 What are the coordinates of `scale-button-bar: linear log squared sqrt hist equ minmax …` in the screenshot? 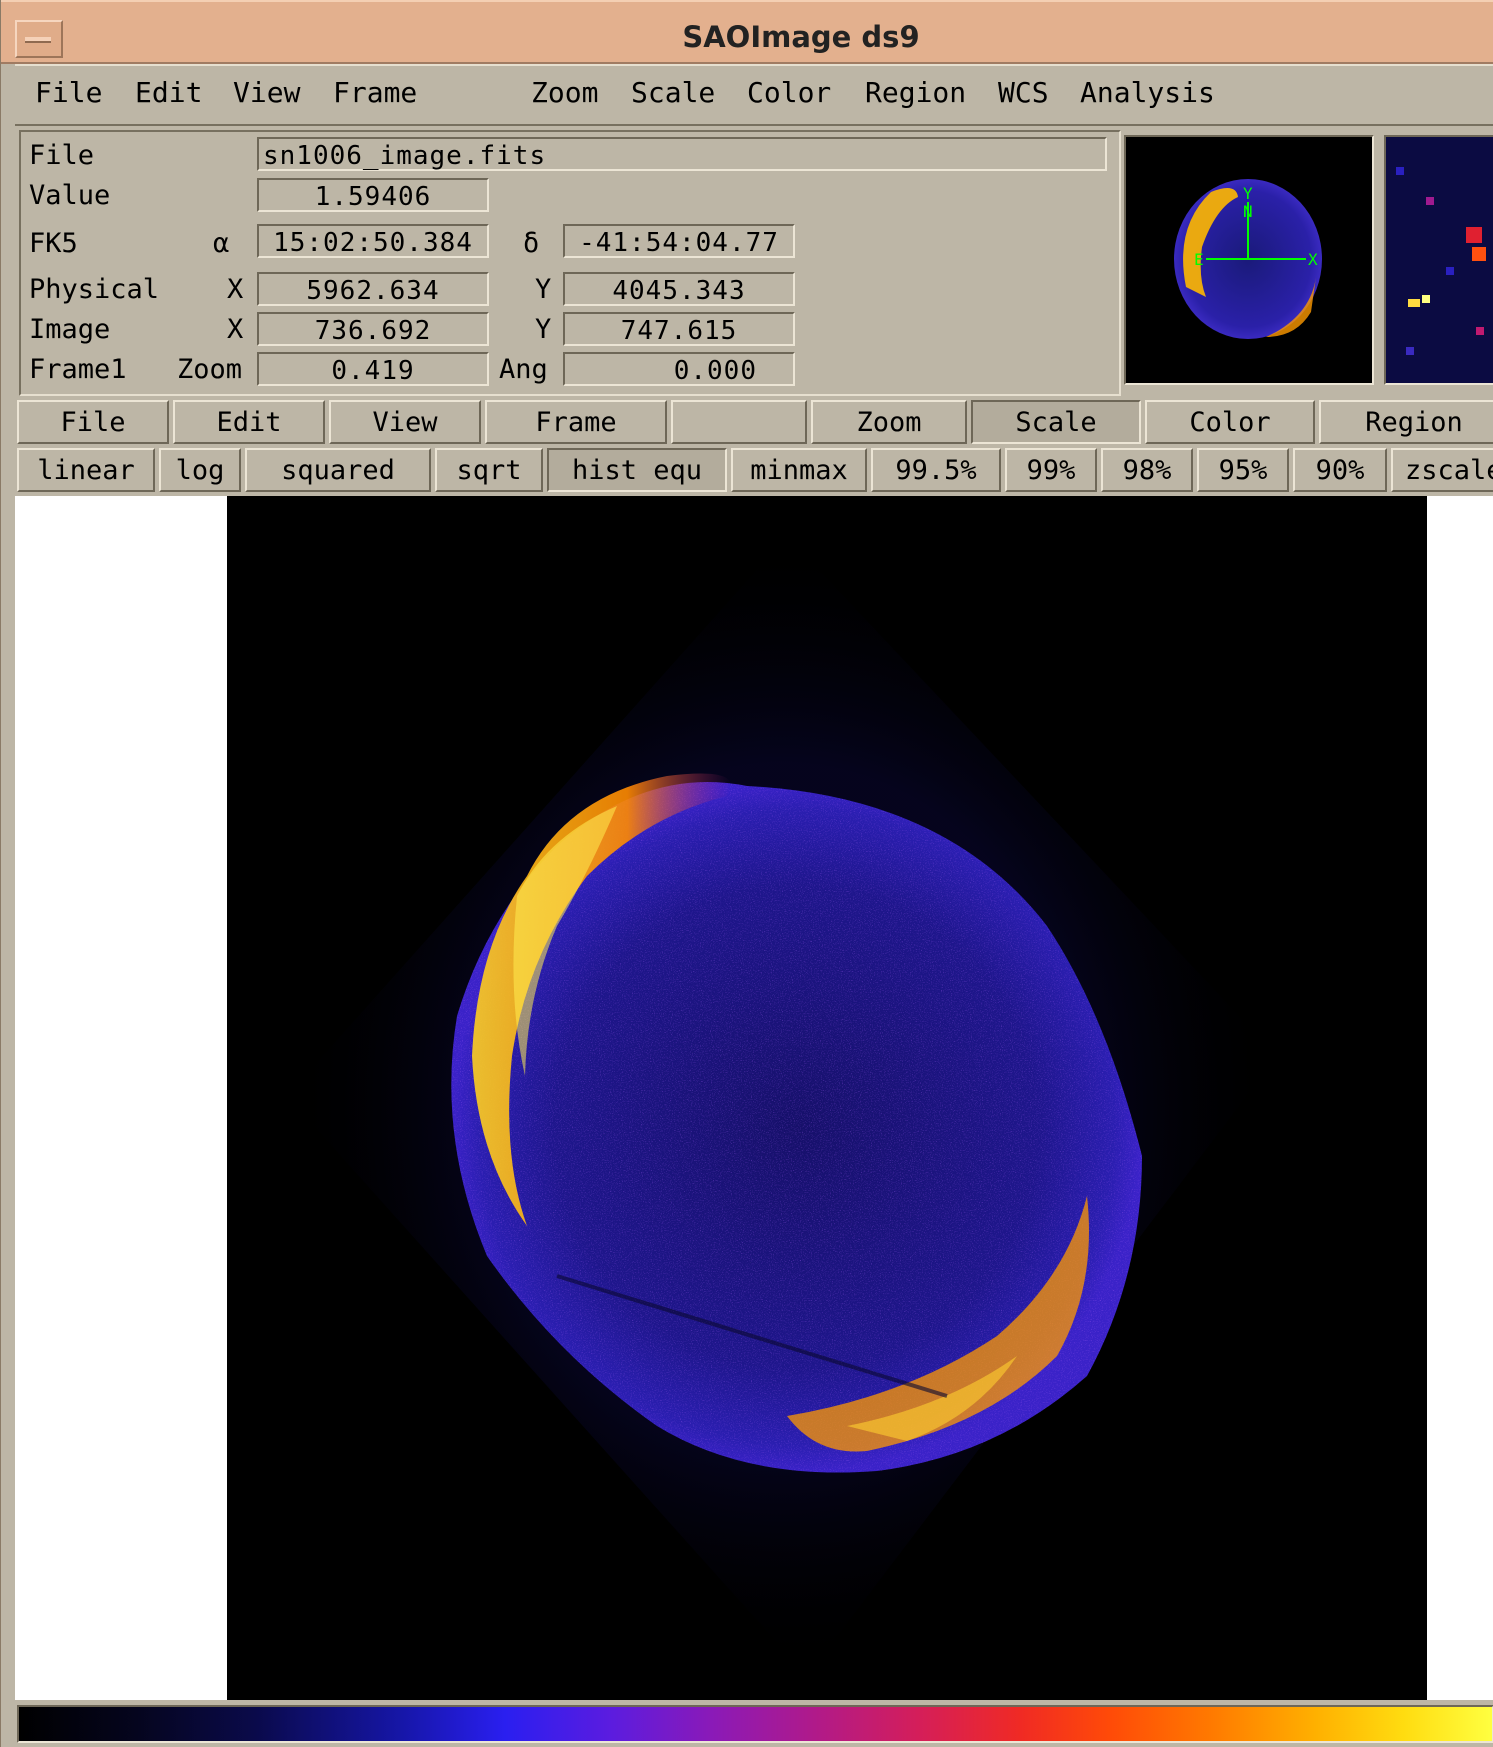 It's located at (754, 471).